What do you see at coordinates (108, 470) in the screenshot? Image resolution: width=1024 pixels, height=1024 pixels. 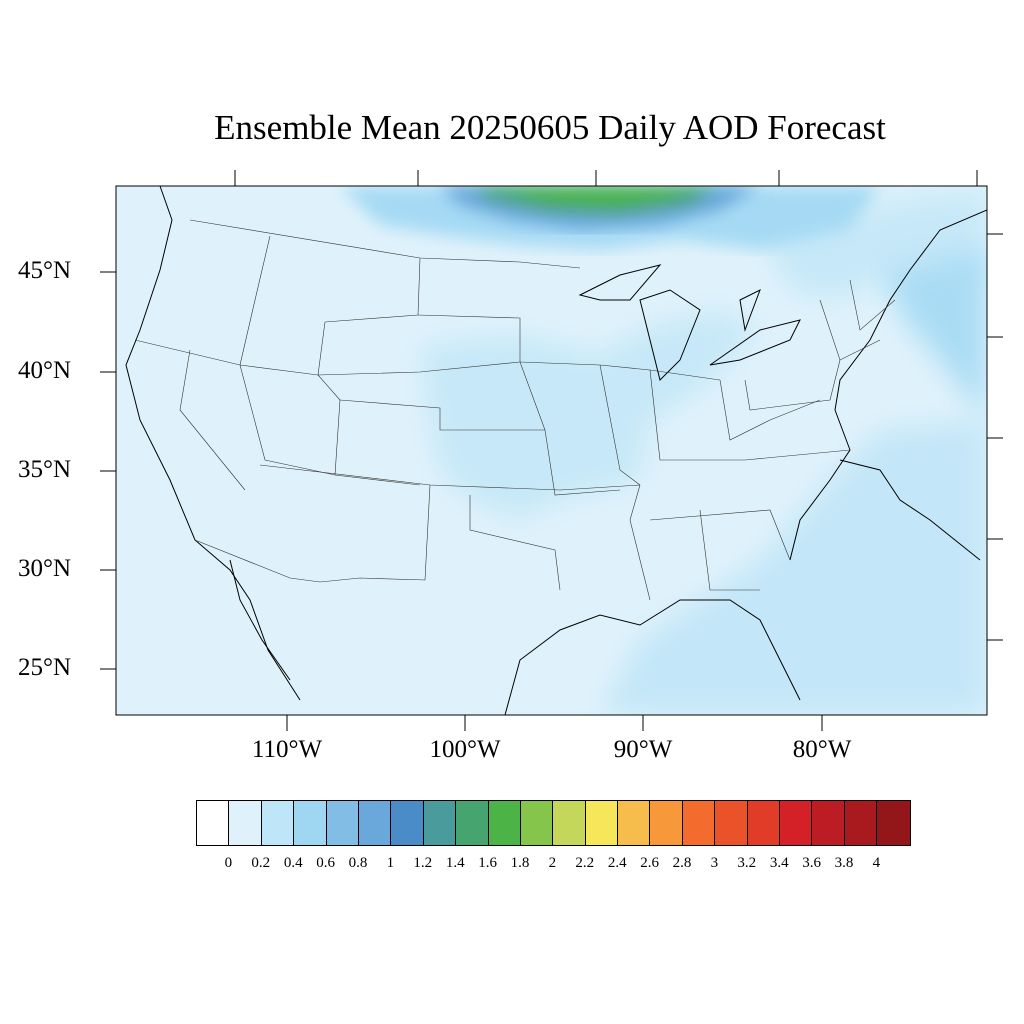 I see `left-ticks` at bounding box center [108, 470].